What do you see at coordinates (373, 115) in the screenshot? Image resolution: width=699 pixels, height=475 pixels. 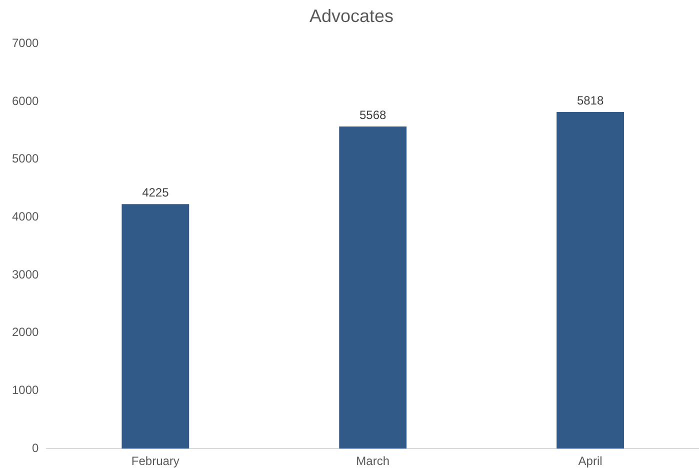 I see `data-label: 5568` at bounding box center [373, 115].